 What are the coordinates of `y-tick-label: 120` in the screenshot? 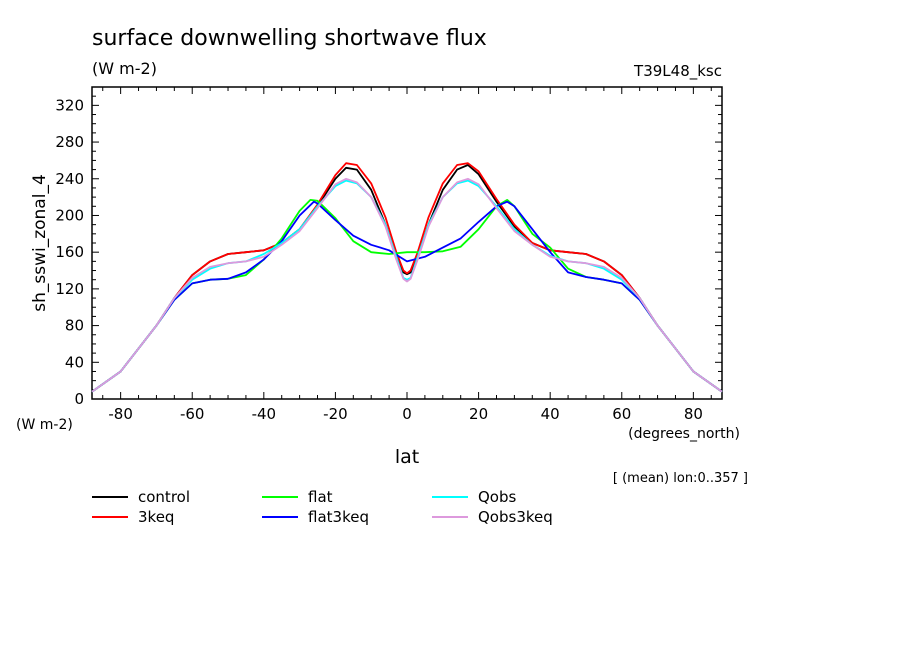 It's located at (69, 289).